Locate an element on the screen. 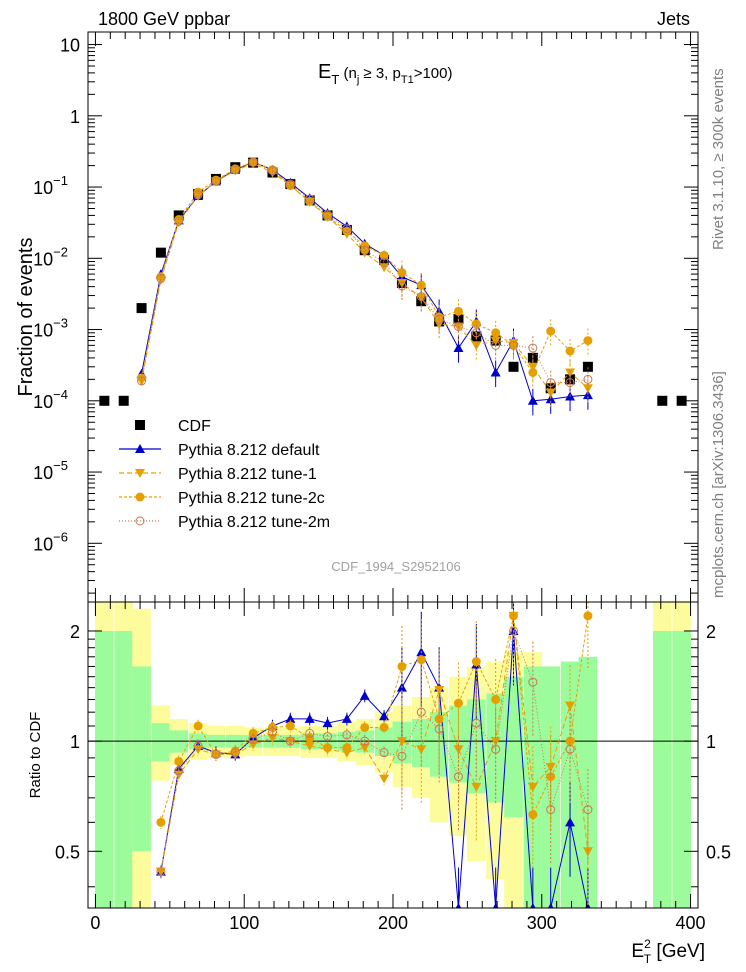 The image size is (746, 972). main-y-tick-label-base: 1 is located at coordinates (75, 117).